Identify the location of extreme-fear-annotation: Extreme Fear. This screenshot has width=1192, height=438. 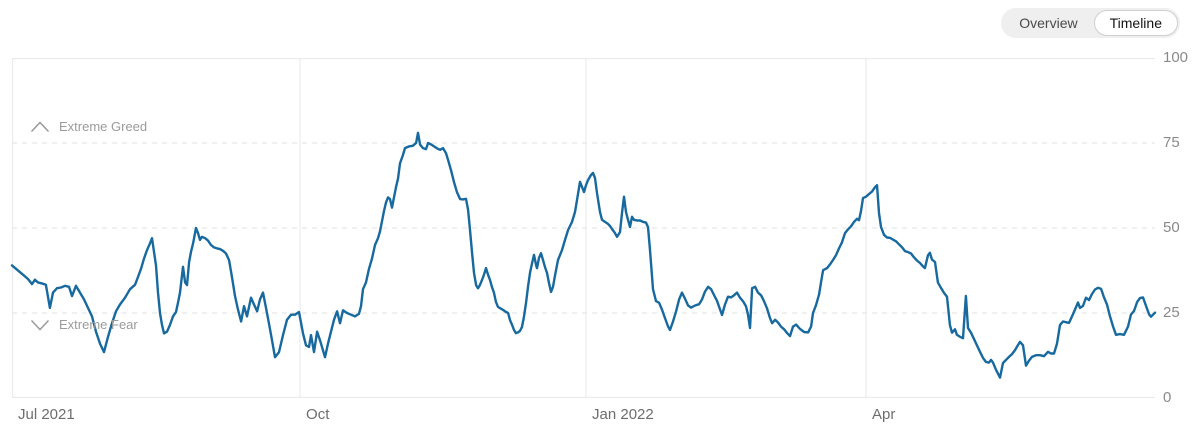
(84, 325).